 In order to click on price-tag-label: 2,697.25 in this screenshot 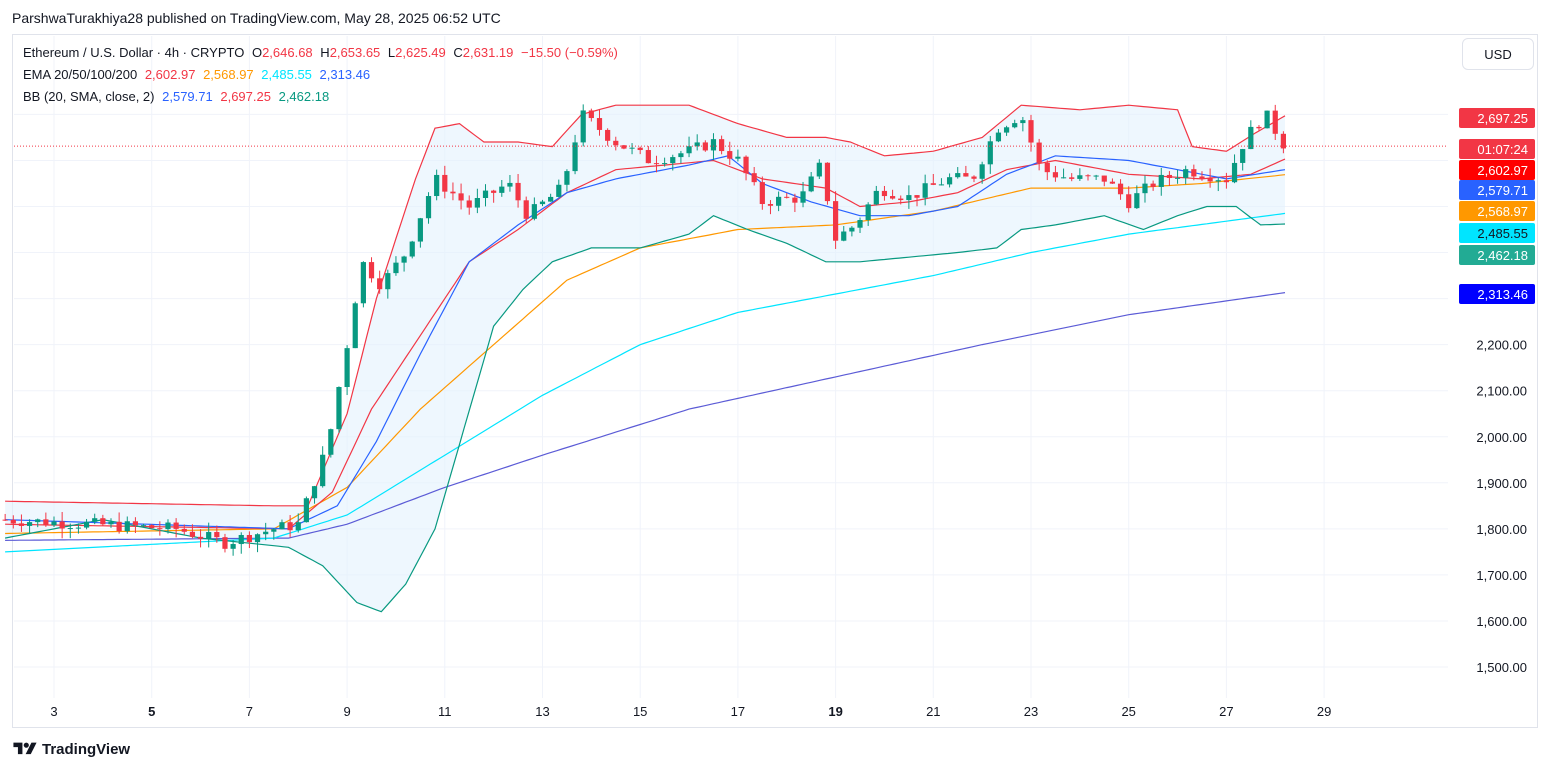, I will do `click(1502, 118)`.